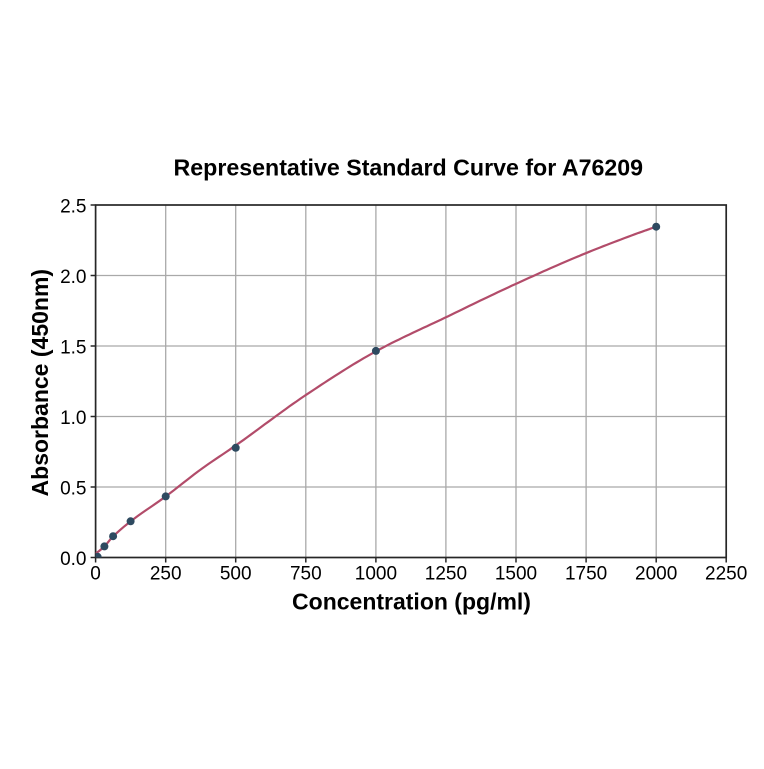  I want to click on svg-text: 500, so click(236, 574).